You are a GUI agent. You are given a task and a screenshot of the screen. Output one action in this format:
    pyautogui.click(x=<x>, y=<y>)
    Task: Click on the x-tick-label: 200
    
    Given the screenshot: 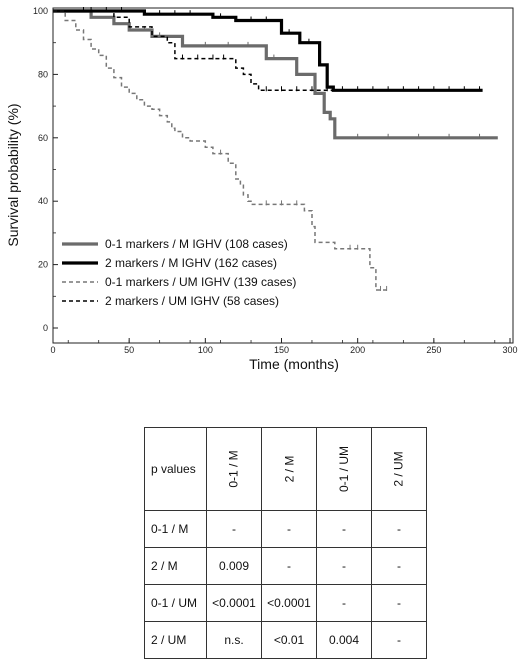 What is the action you would take?
    pyautogui.click(x=357, y=350)
    